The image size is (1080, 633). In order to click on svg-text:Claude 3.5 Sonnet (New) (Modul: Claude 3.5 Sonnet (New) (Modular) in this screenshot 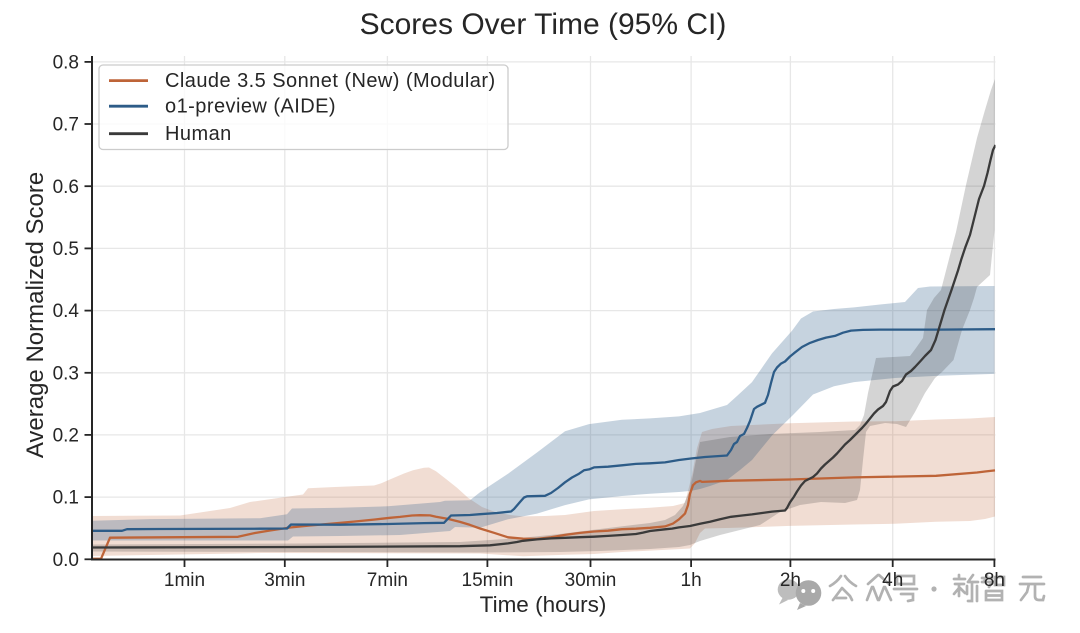, I will do `click(330, 81)`.